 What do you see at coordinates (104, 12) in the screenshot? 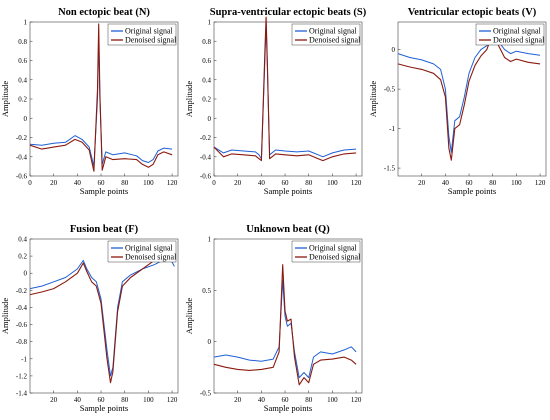
I see `panel-title: Non ectopic beat (N)` at bounding box center [104, 12].